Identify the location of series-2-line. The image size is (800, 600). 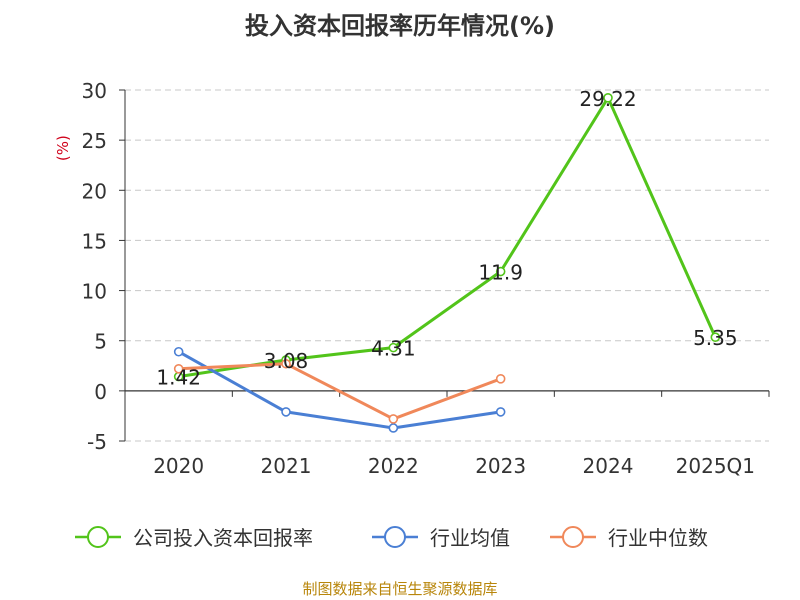
(340, 391).